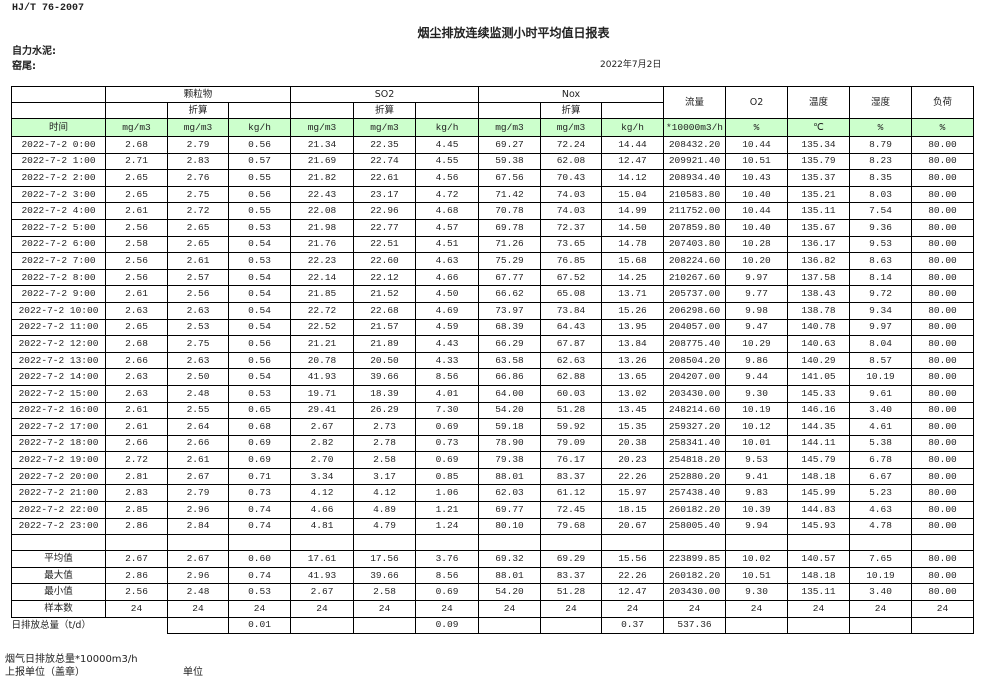 Image resolution: width=987 pixels, height=678 pixels. Describe the element at coordinates (756, 102) in the screenshot. I see `column-header: O2` at that location.